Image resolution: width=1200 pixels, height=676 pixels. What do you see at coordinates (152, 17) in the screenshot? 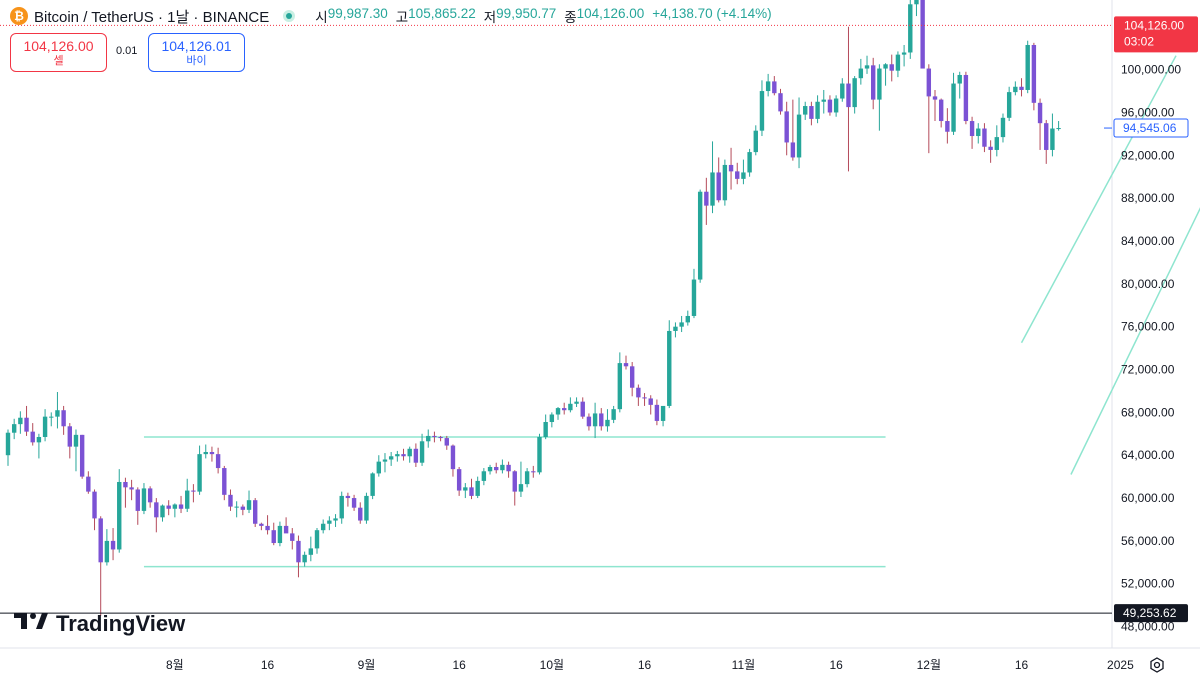
I see `symbol-title: Bitcoin / TetherUS · 1날 · BINANCE` at bounding box center [152, 17].